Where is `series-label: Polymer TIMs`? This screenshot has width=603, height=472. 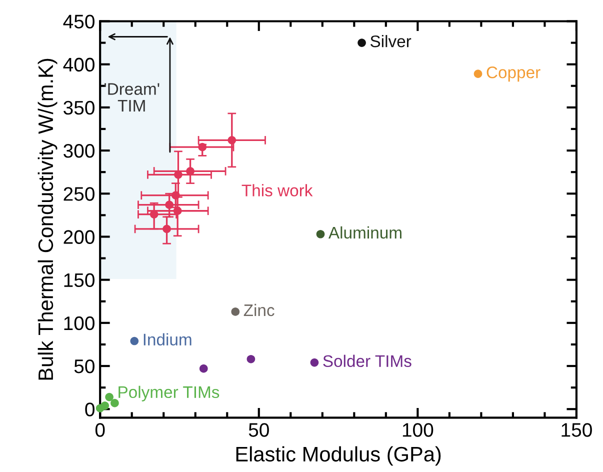 series-label: Polymer TIMs is located at coordinates (169, 394).